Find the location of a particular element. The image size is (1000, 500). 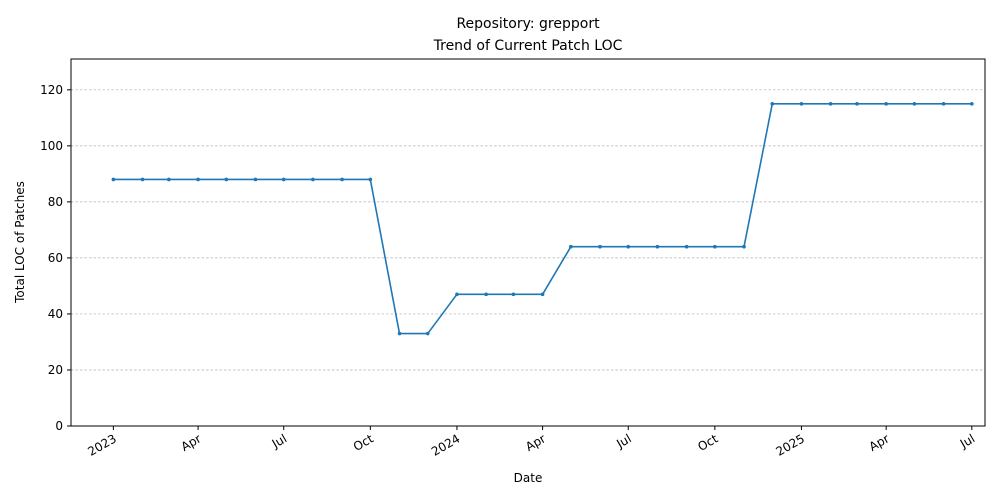

y-tick-label: 20 is located at coordinates (55, 370).